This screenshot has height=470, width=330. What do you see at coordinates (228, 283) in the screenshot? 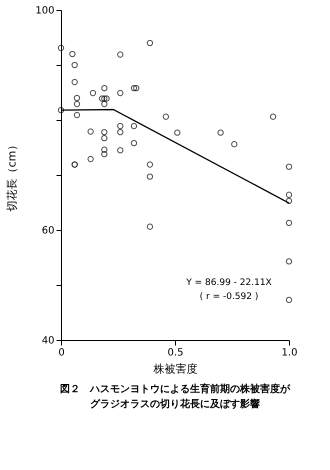
I see `annotation: Y = 86.99 - 22.11X` at bounding box center [228, 283].